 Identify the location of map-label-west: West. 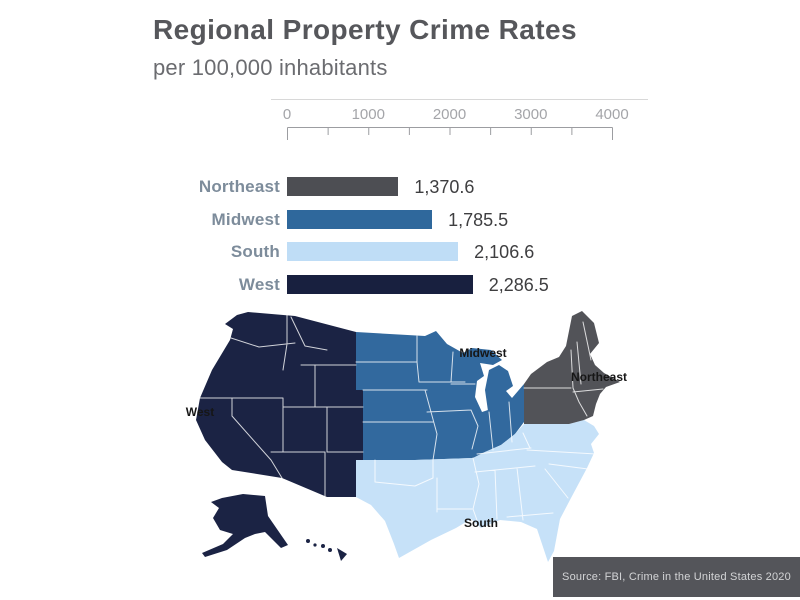
(200, 412).